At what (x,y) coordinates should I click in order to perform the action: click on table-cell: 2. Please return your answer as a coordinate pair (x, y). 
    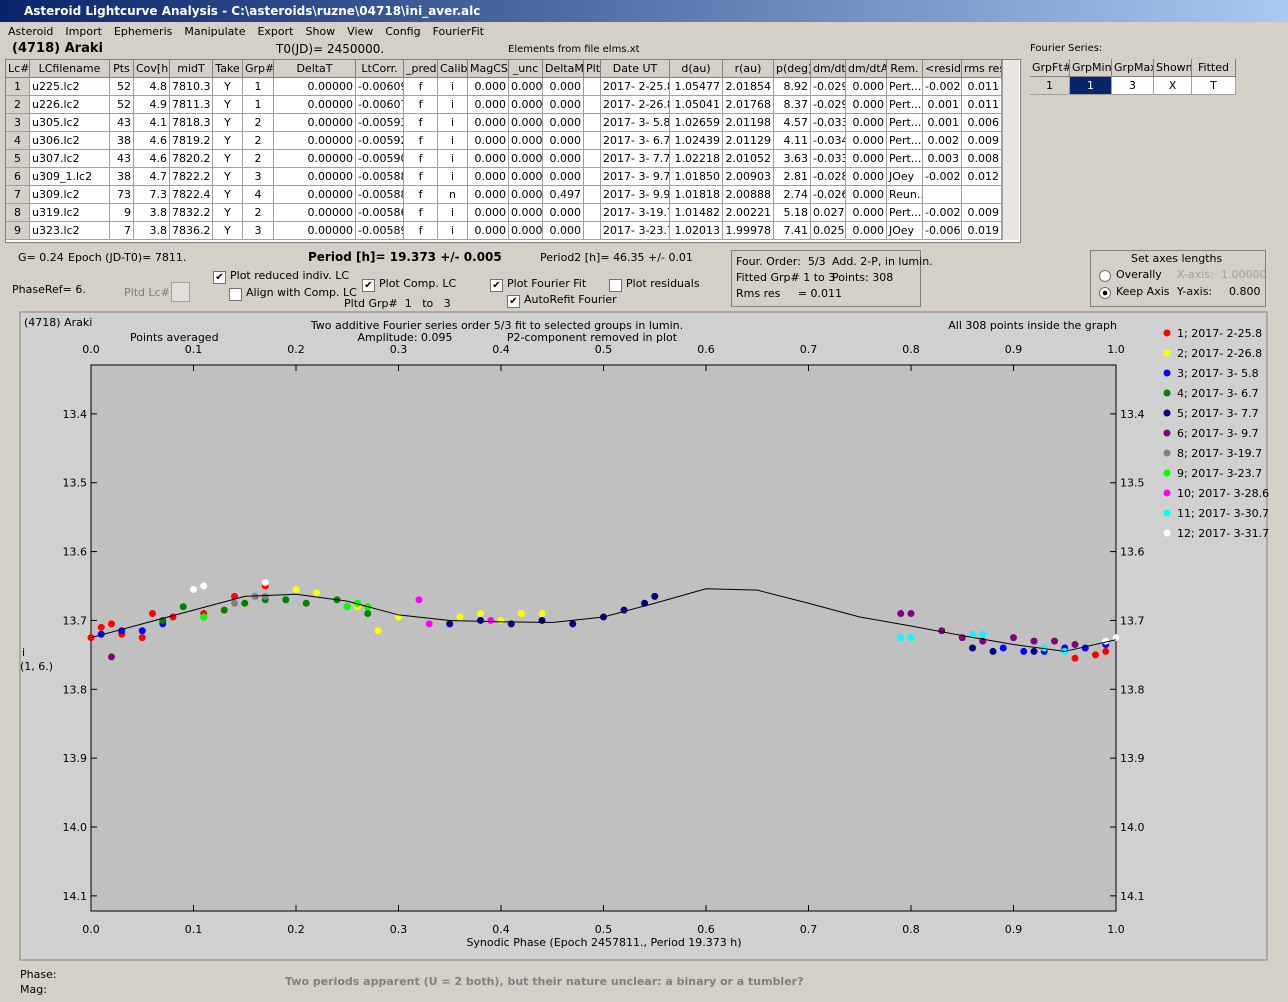
    Looking at the image, I should click on (258, 213).